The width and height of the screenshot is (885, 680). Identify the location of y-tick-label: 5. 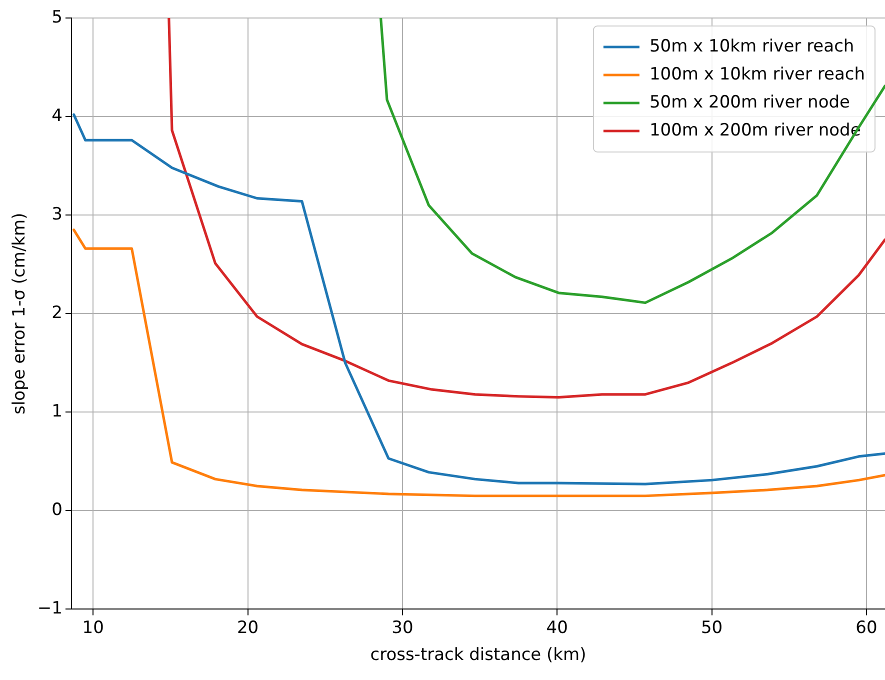
(57, 17).